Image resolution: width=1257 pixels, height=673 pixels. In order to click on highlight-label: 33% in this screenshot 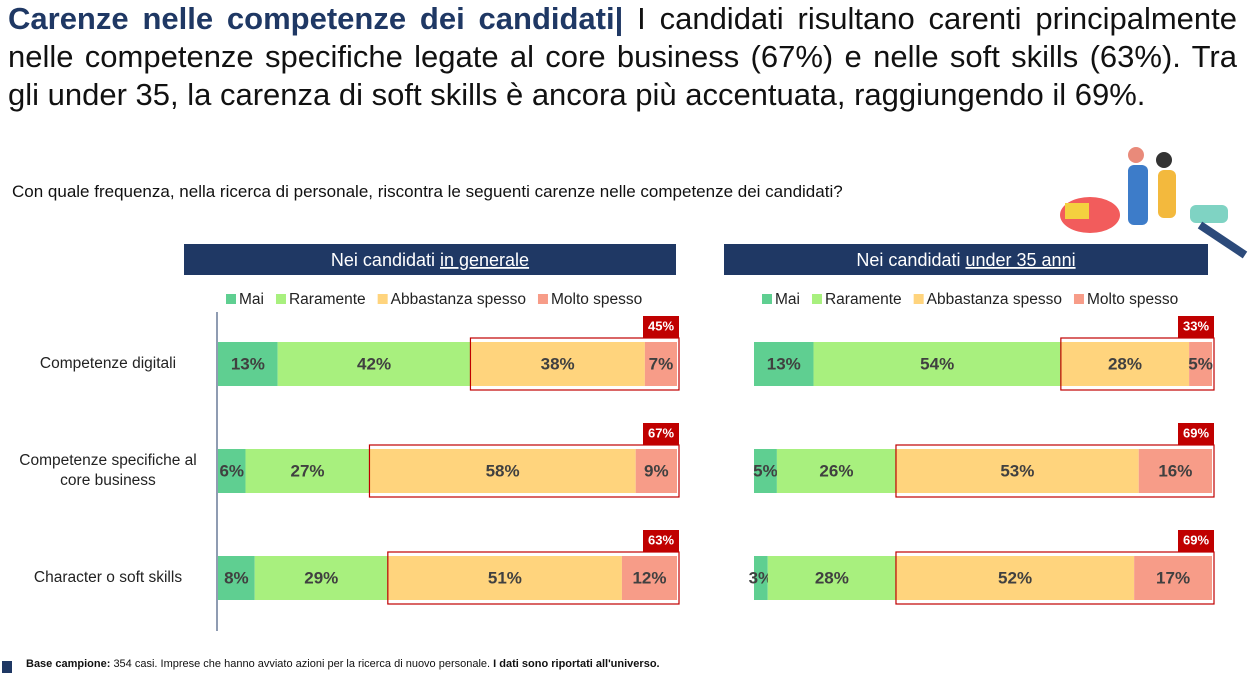, I will do `click(1196, 325)`.